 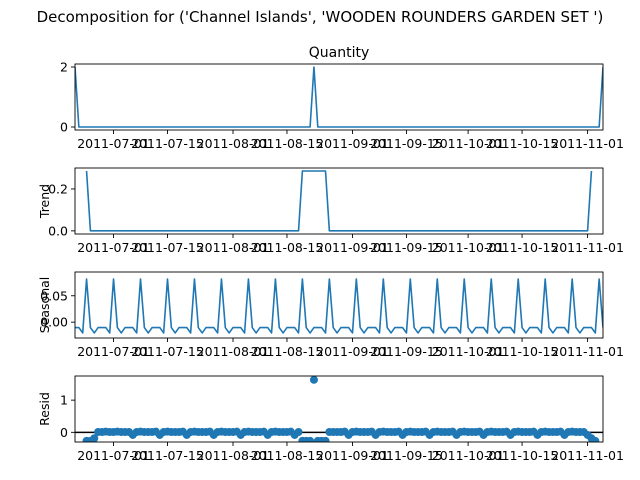 What do you see at coordinates (58, 188) in the screenshot?
I see `y-tick-label: 0.2` at bounding box center [58, 188].